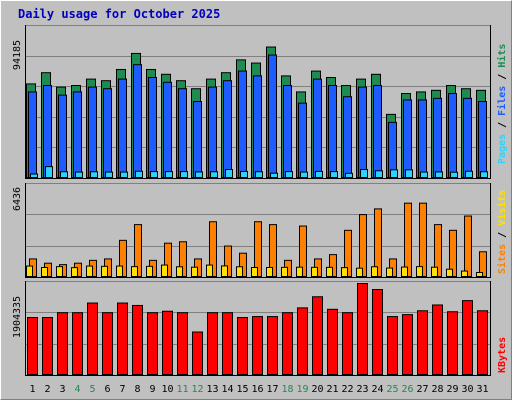  What do you see at coordinates (502, 104) in the screenshot?
I see `legend-hits-files-pages: Pages / Files / Hits` at bounding box center [502, 104].